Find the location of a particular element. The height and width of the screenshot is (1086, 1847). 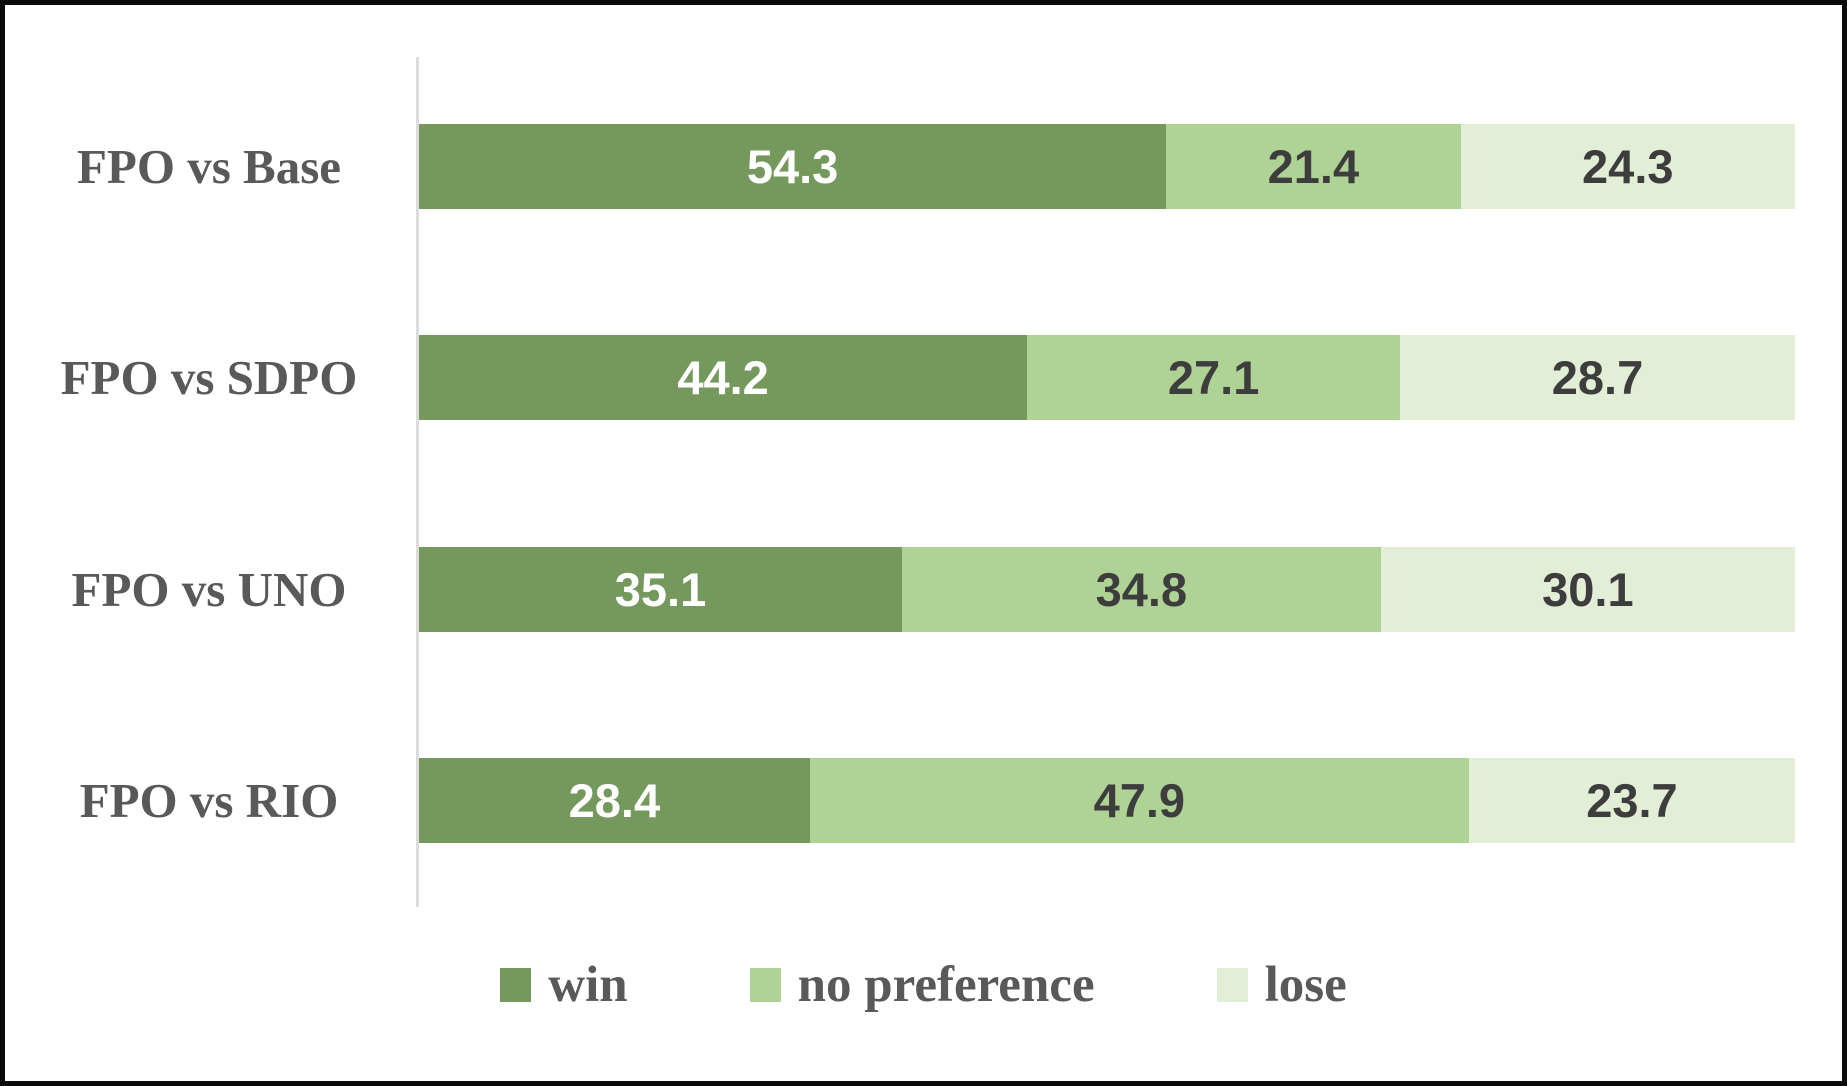

legend-item-win: win is located at coordinates (564, 984).